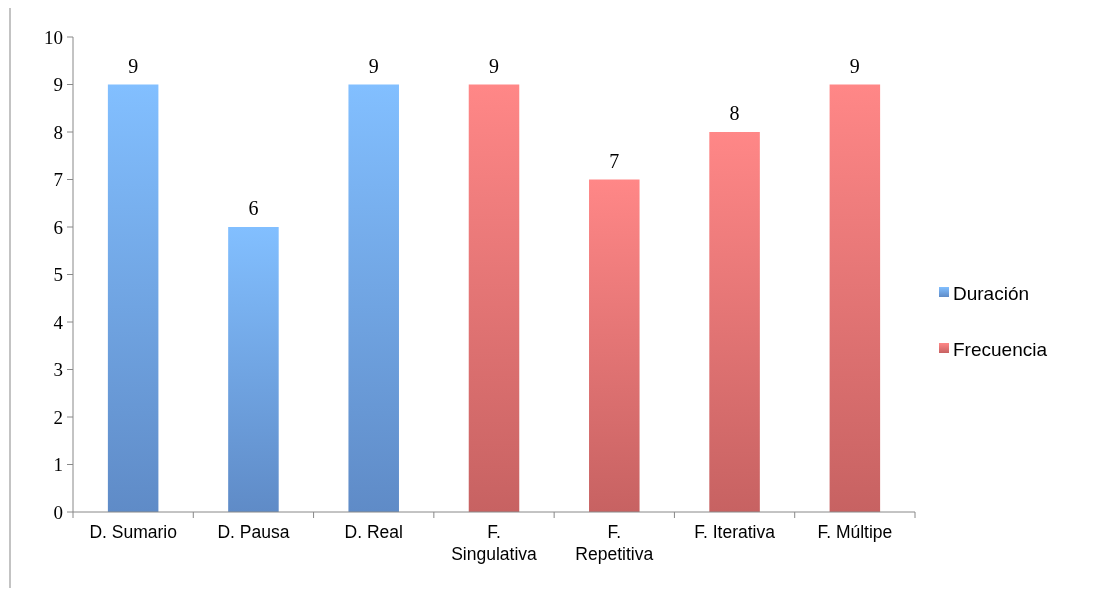  I want to click on y-tick-label: 2, so click(58, 417).